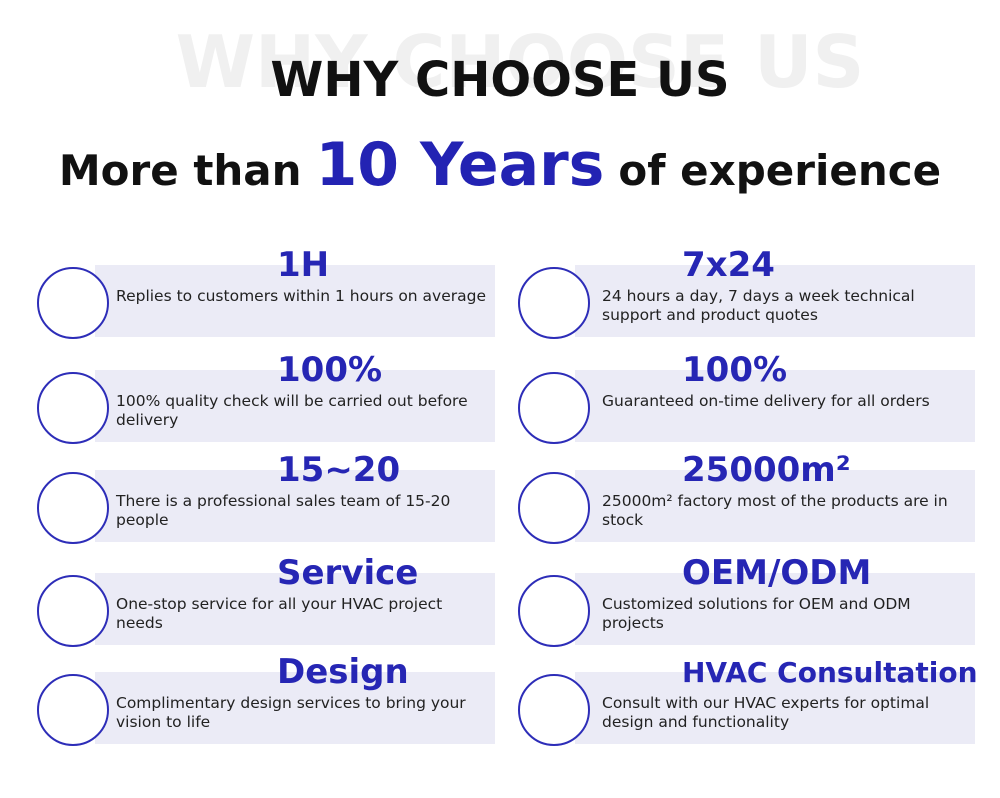 This screenshot has width=1000, height=798. What do you see at coordinates (500, 80) in the screenshot?
I see `title: WHY CHOOSE US` at bounding box center [500, 80].